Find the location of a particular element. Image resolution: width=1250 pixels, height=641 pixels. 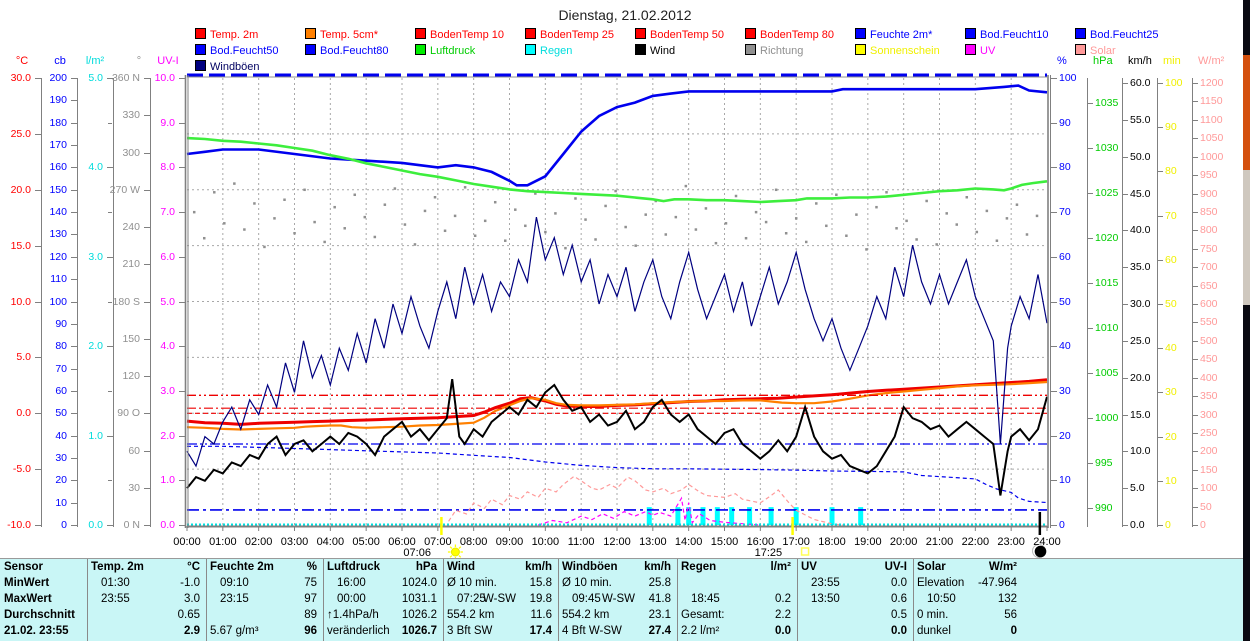

legend-item-label: Temp. 2m is located at coordinates (234, 35).